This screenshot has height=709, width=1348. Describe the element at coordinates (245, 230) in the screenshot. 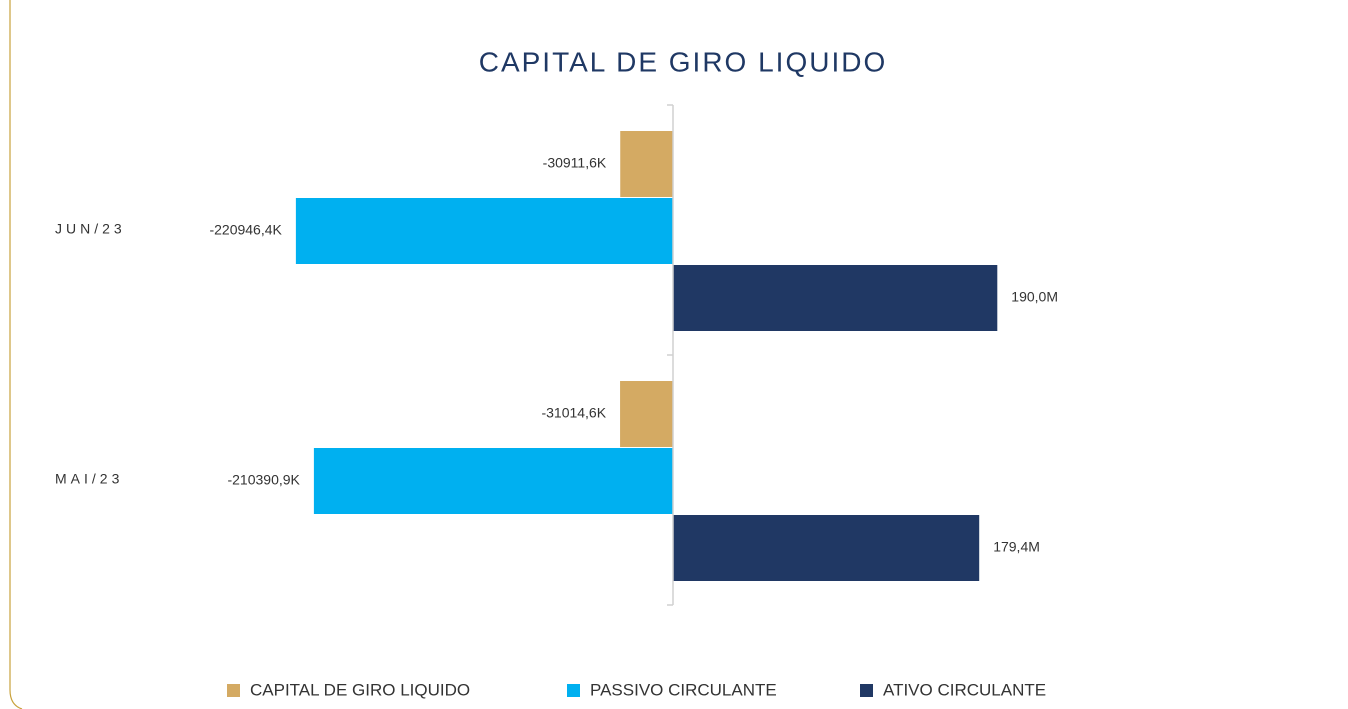

I see `data-label: -220946,4K` at that location.